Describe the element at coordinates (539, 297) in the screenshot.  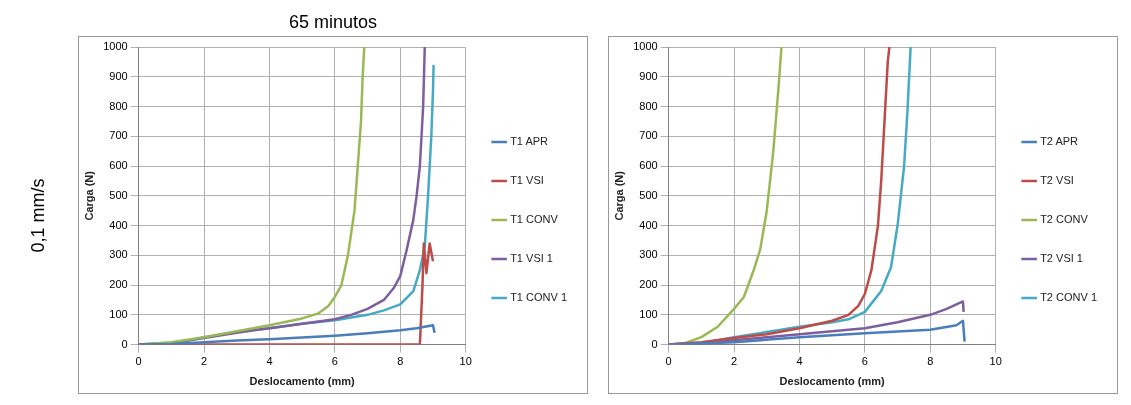
I see `legend-label: T1 CONV 1` at that location.